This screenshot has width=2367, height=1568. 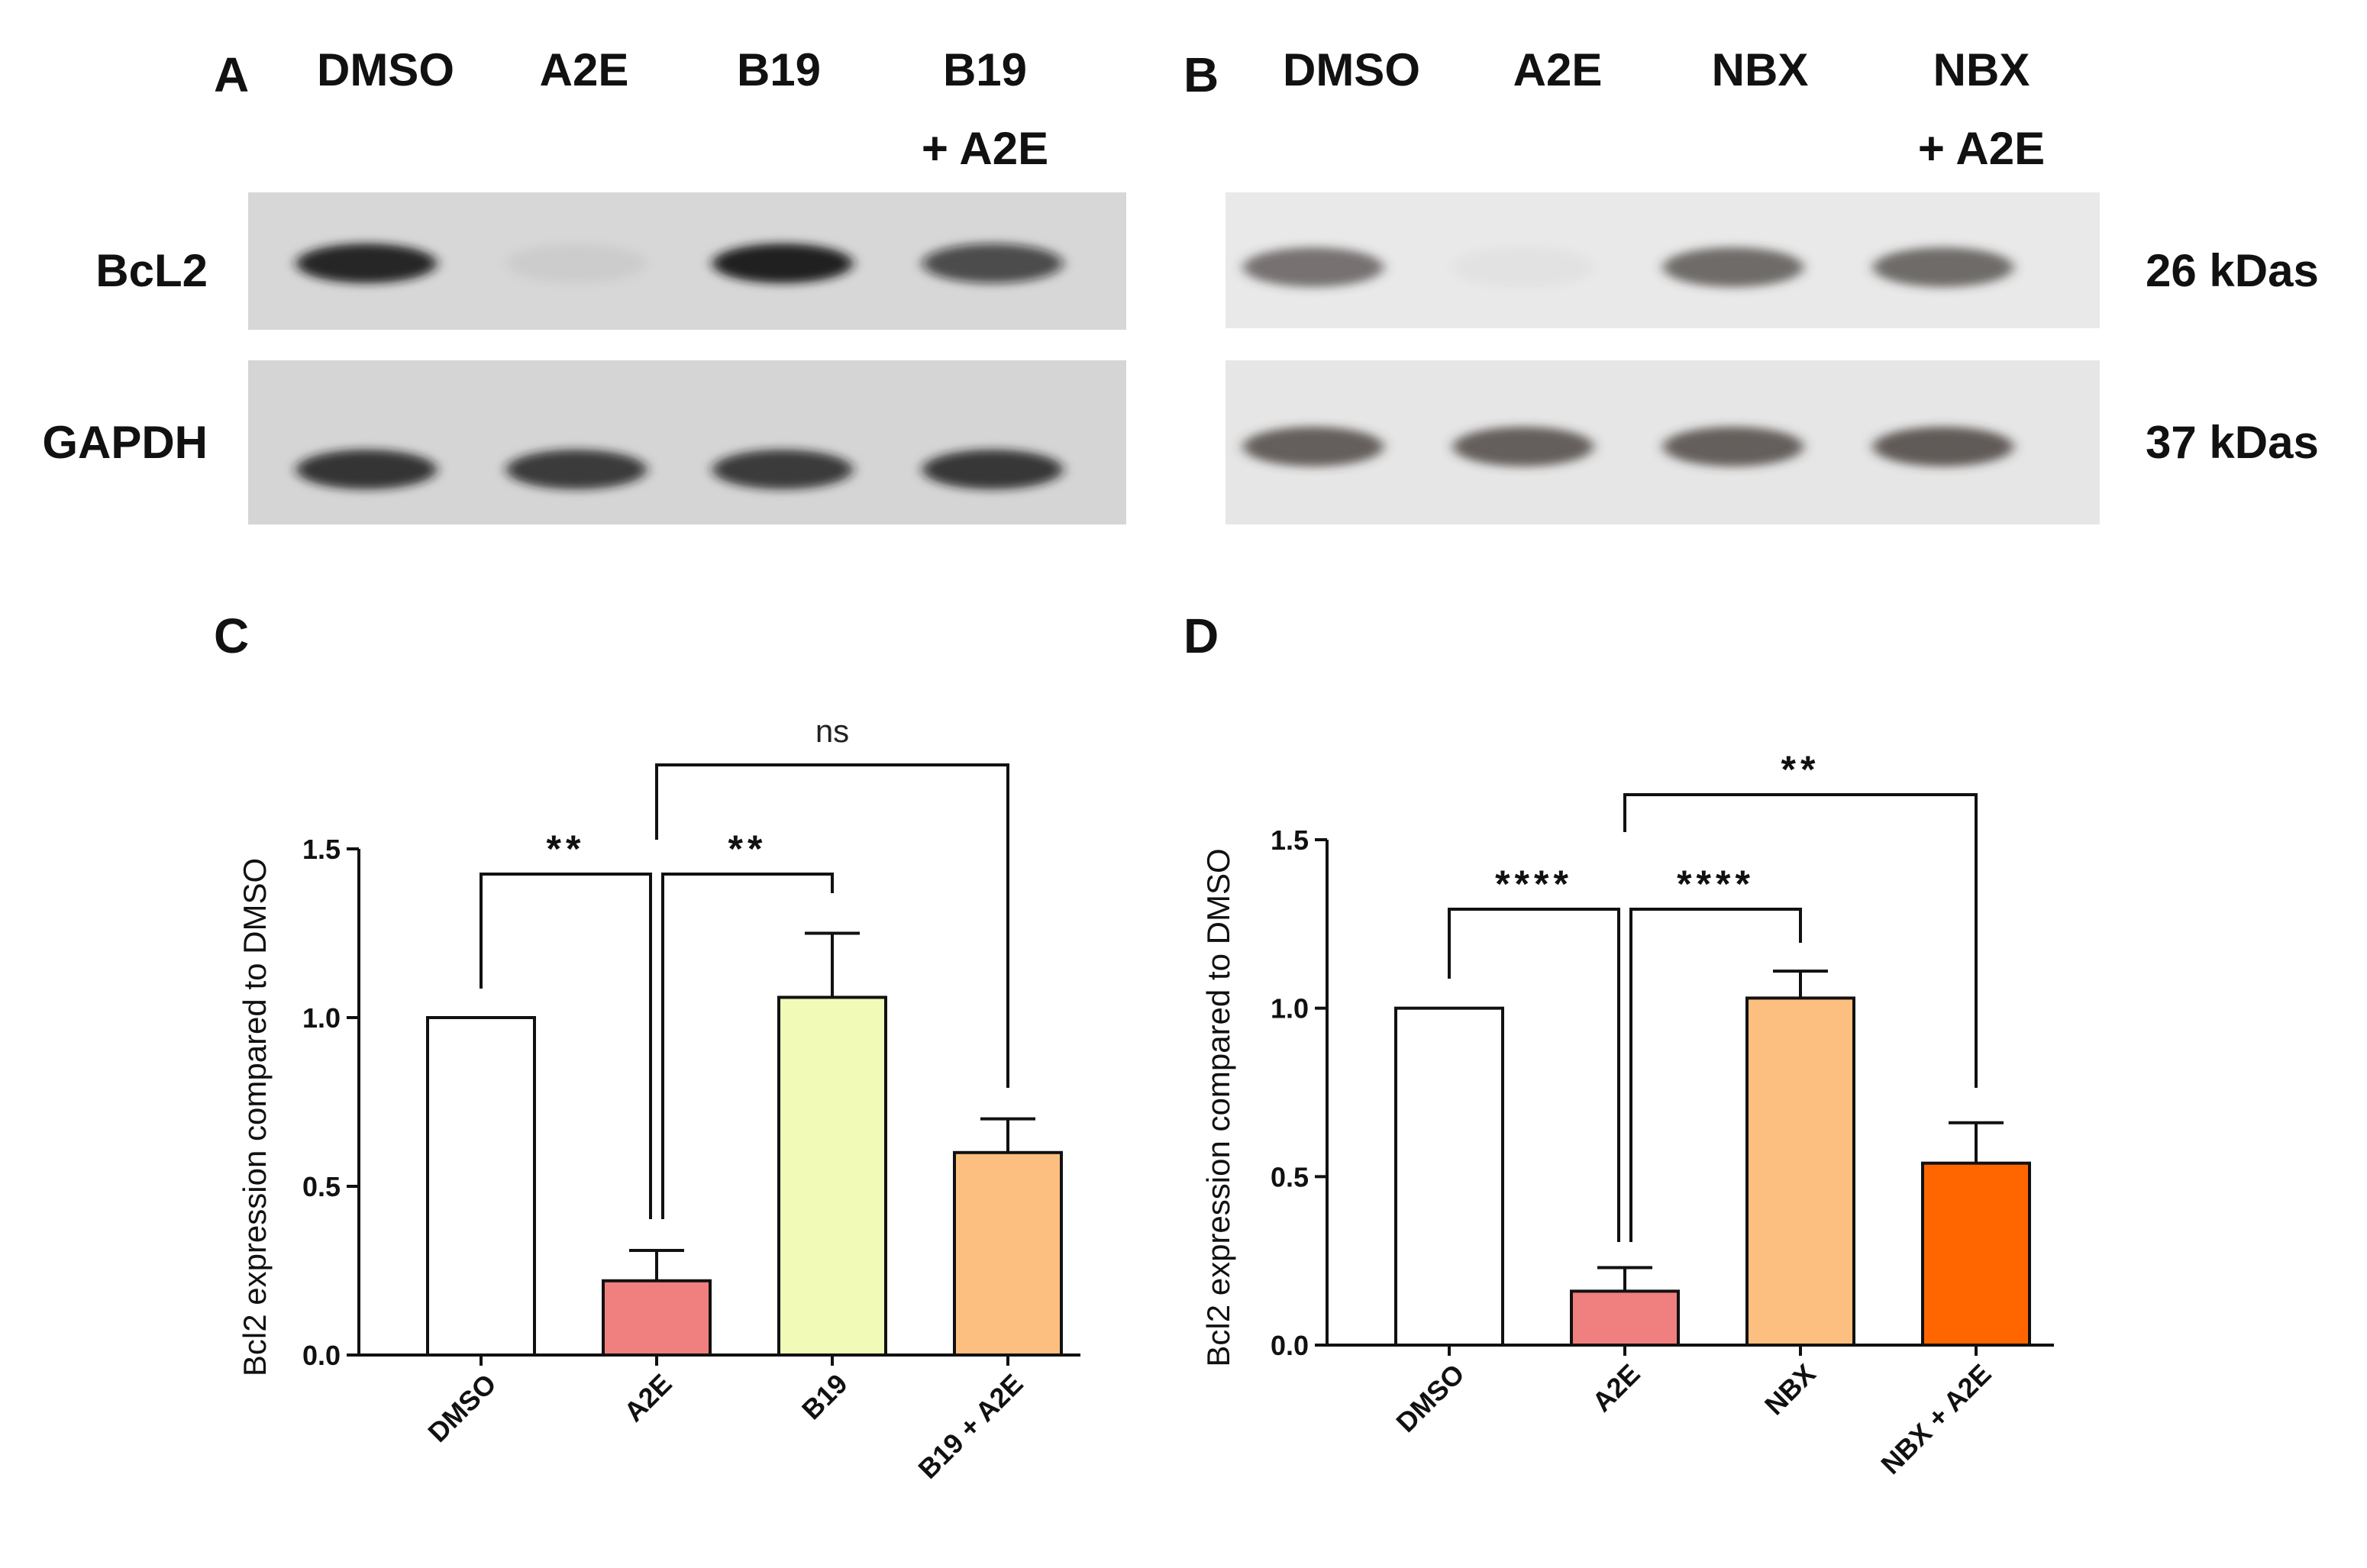 I want to click on panel-c-y-tick-label-1: 0.5, so click(x=322, y=1186).